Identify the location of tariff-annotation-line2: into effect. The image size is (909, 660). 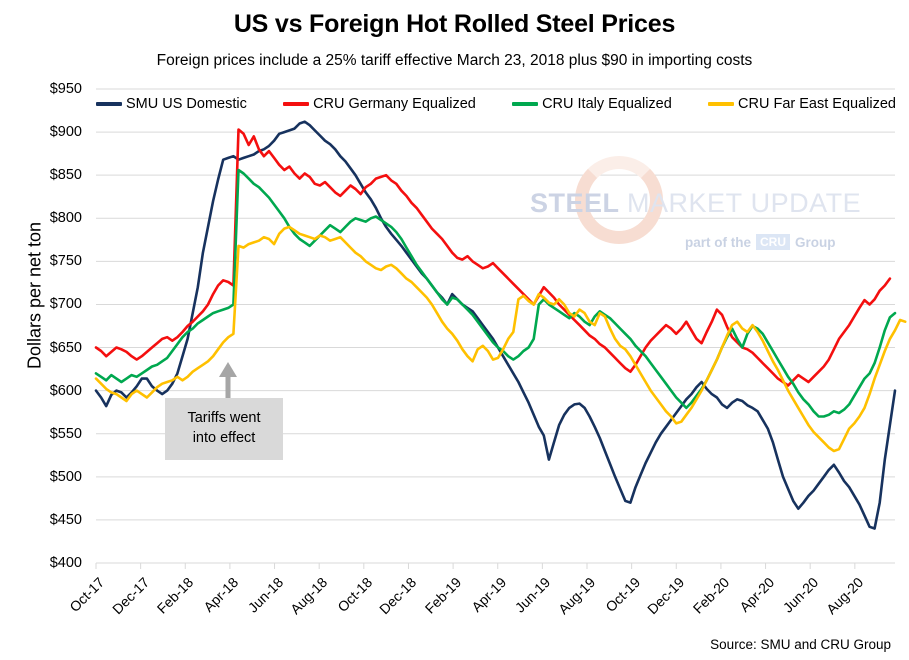
(224, 438).